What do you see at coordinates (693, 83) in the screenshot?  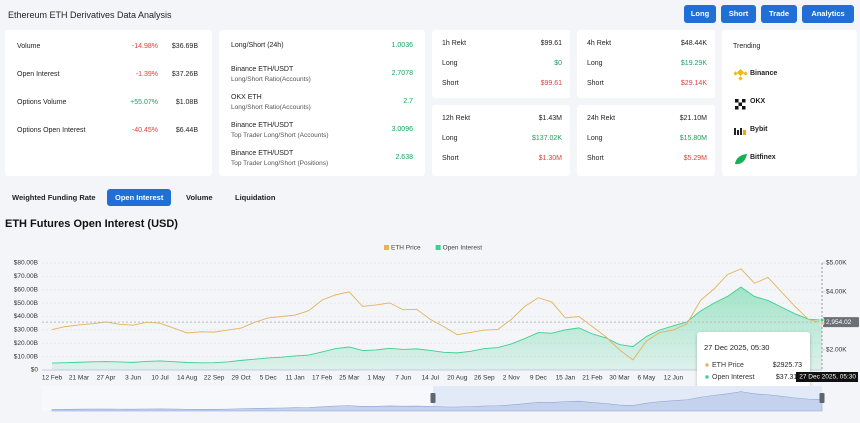 I see `rekt-row-value: $29.14K` at bounding box center [693, 83].